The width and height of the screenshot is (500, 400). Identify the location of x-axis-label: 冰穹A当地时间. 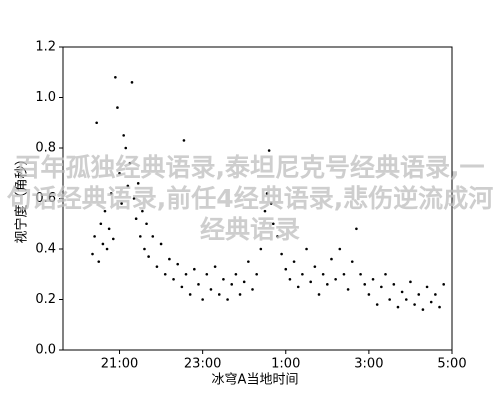
(255, 380).